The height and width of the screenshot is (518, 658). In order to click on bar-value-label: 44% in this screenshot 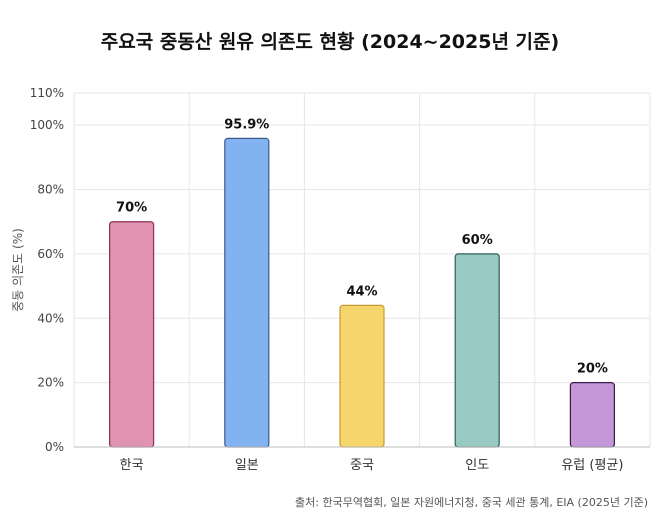, I will do `click(361, 291)`.